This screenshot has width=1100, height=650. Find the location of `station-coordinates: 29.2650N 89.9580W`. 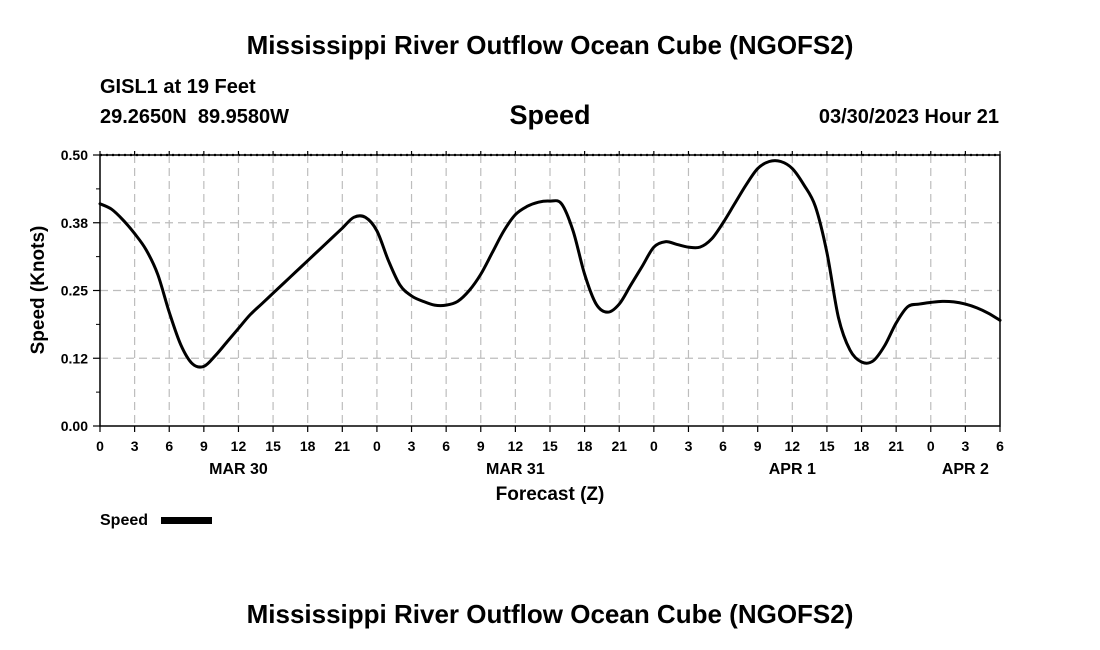

station-coordinates: 29.2650N 89.9580W is located at coordinates (194, 117).